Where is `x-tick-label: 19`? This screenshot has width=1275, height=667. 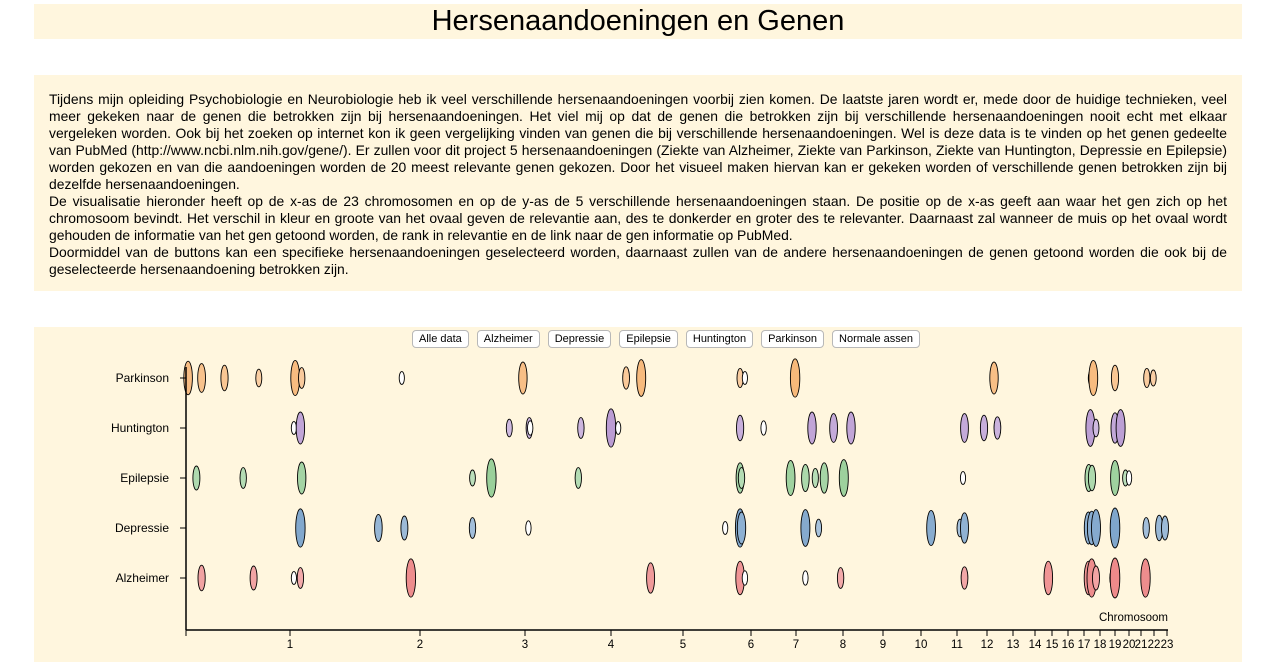
x-tick-label: 19 is located at coordinates (1115, 645).